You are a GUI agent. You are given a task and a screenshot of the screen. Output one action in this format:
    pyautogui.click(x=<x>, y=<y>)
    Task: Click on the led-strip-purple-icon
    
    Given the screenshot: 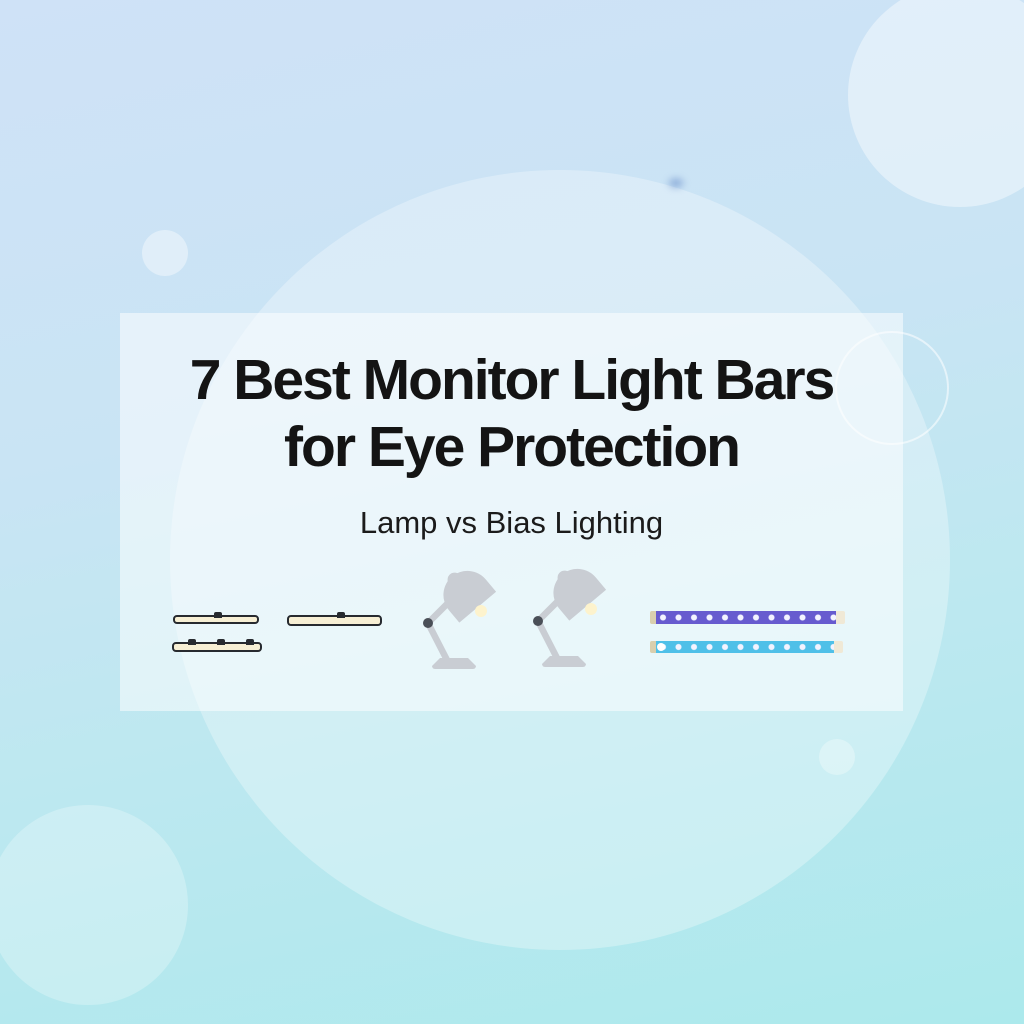 What is the action you would take?
    pyautogui.click(x=747, y=617)
    